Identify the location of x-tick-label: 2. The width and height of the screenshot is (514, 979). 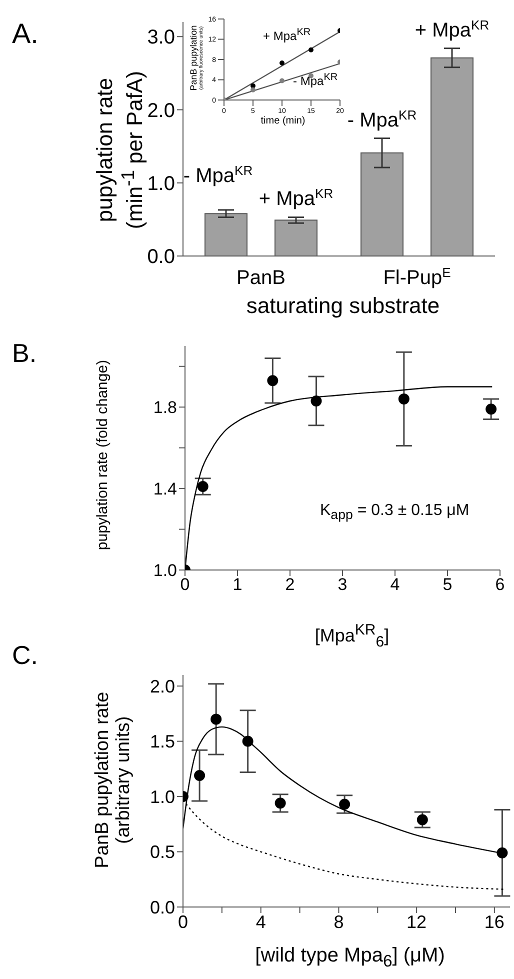
(290, 584).